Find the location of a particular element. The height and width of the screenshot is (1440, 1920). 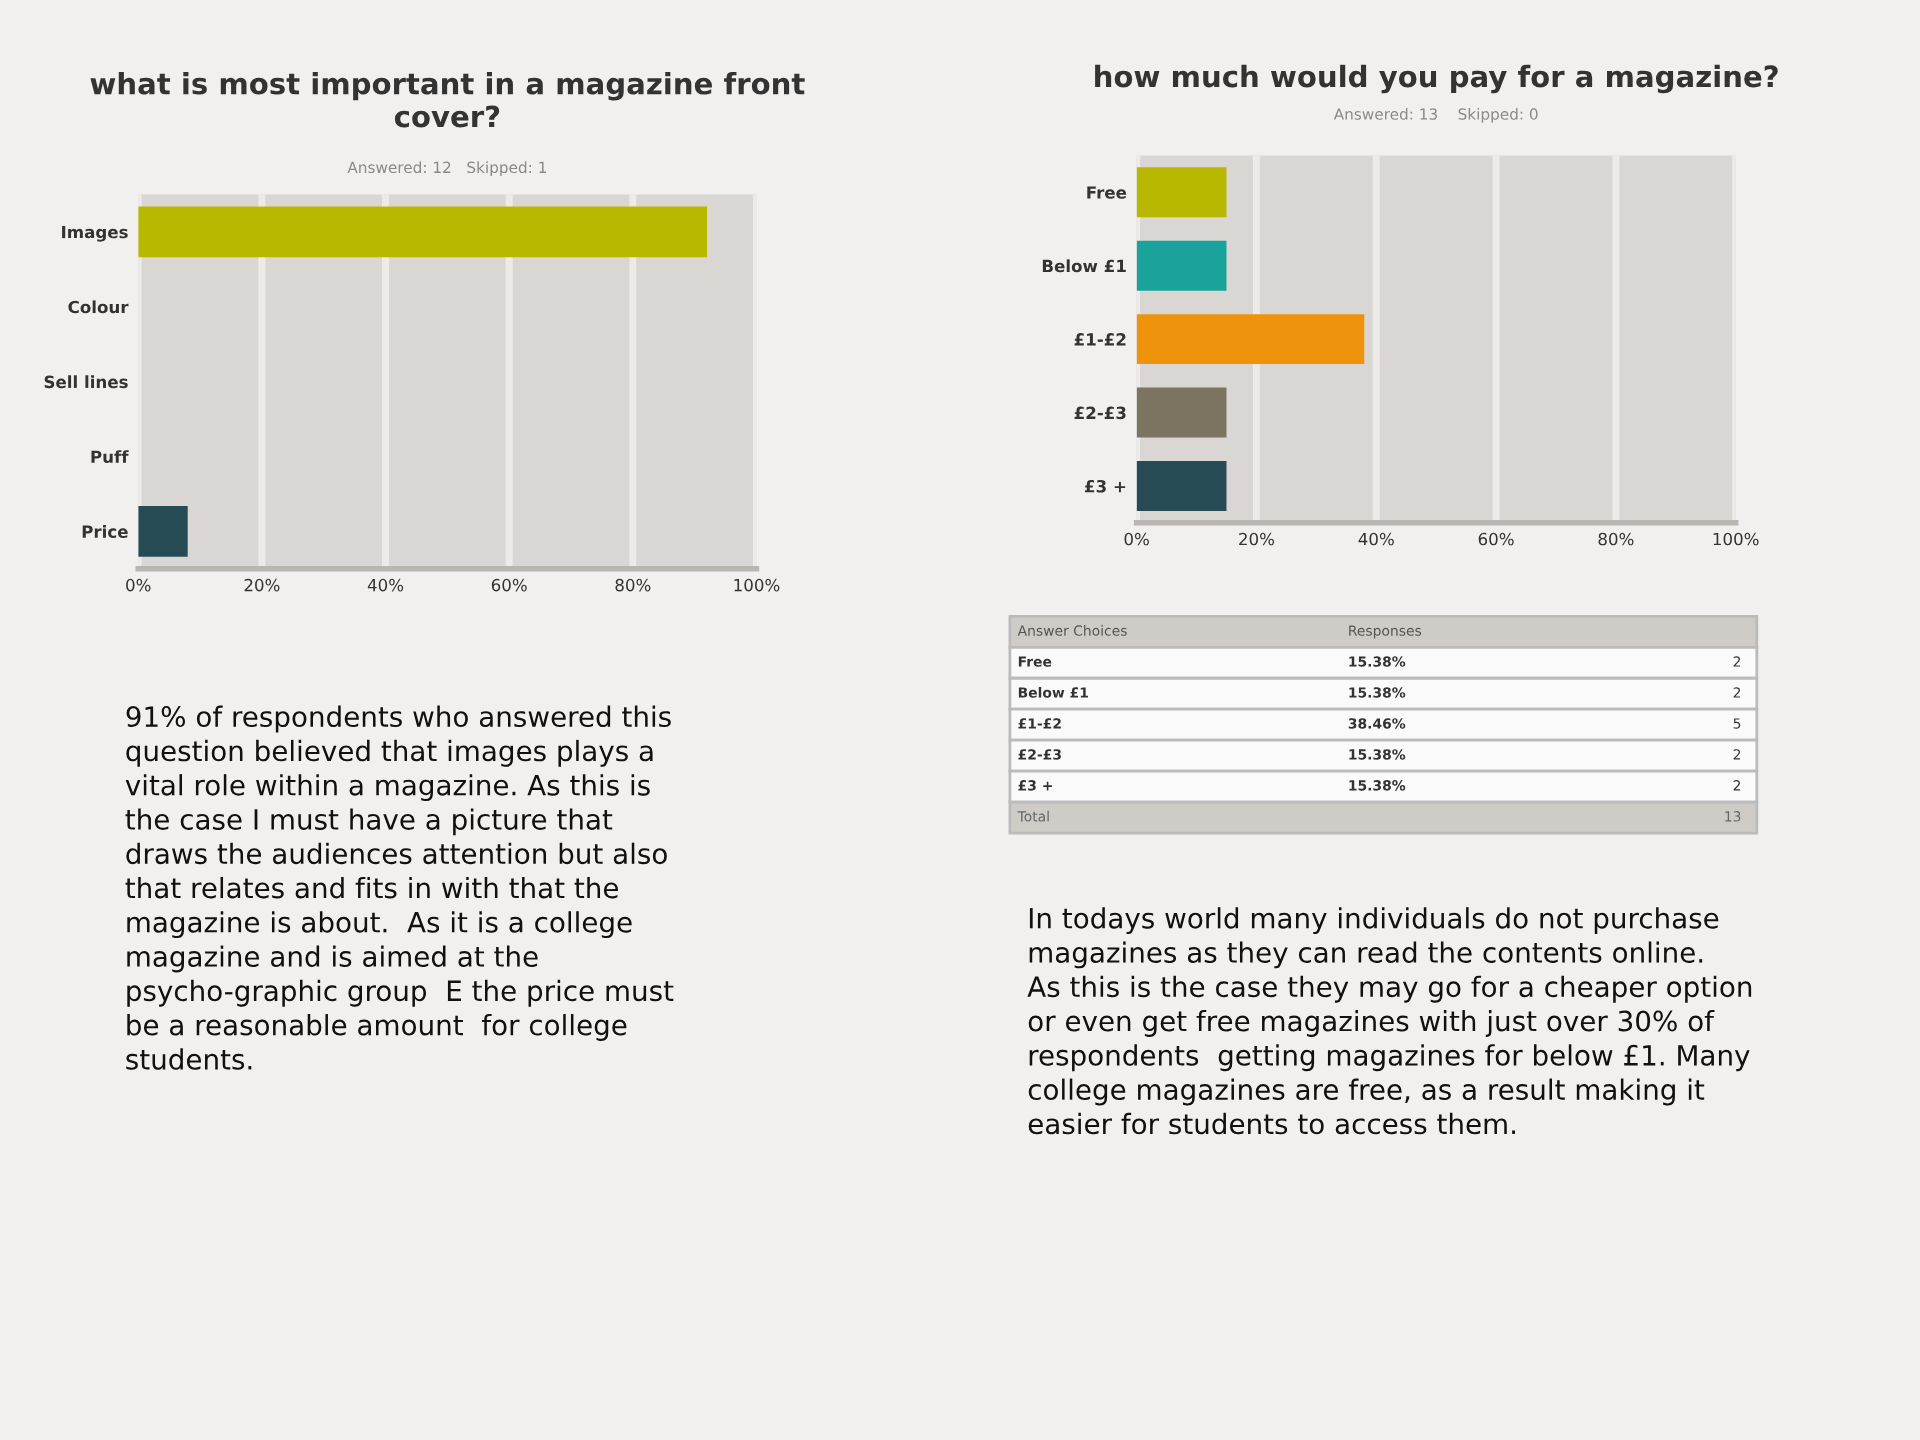

y-tick-label: Puff is located at coordinates (110, 457).